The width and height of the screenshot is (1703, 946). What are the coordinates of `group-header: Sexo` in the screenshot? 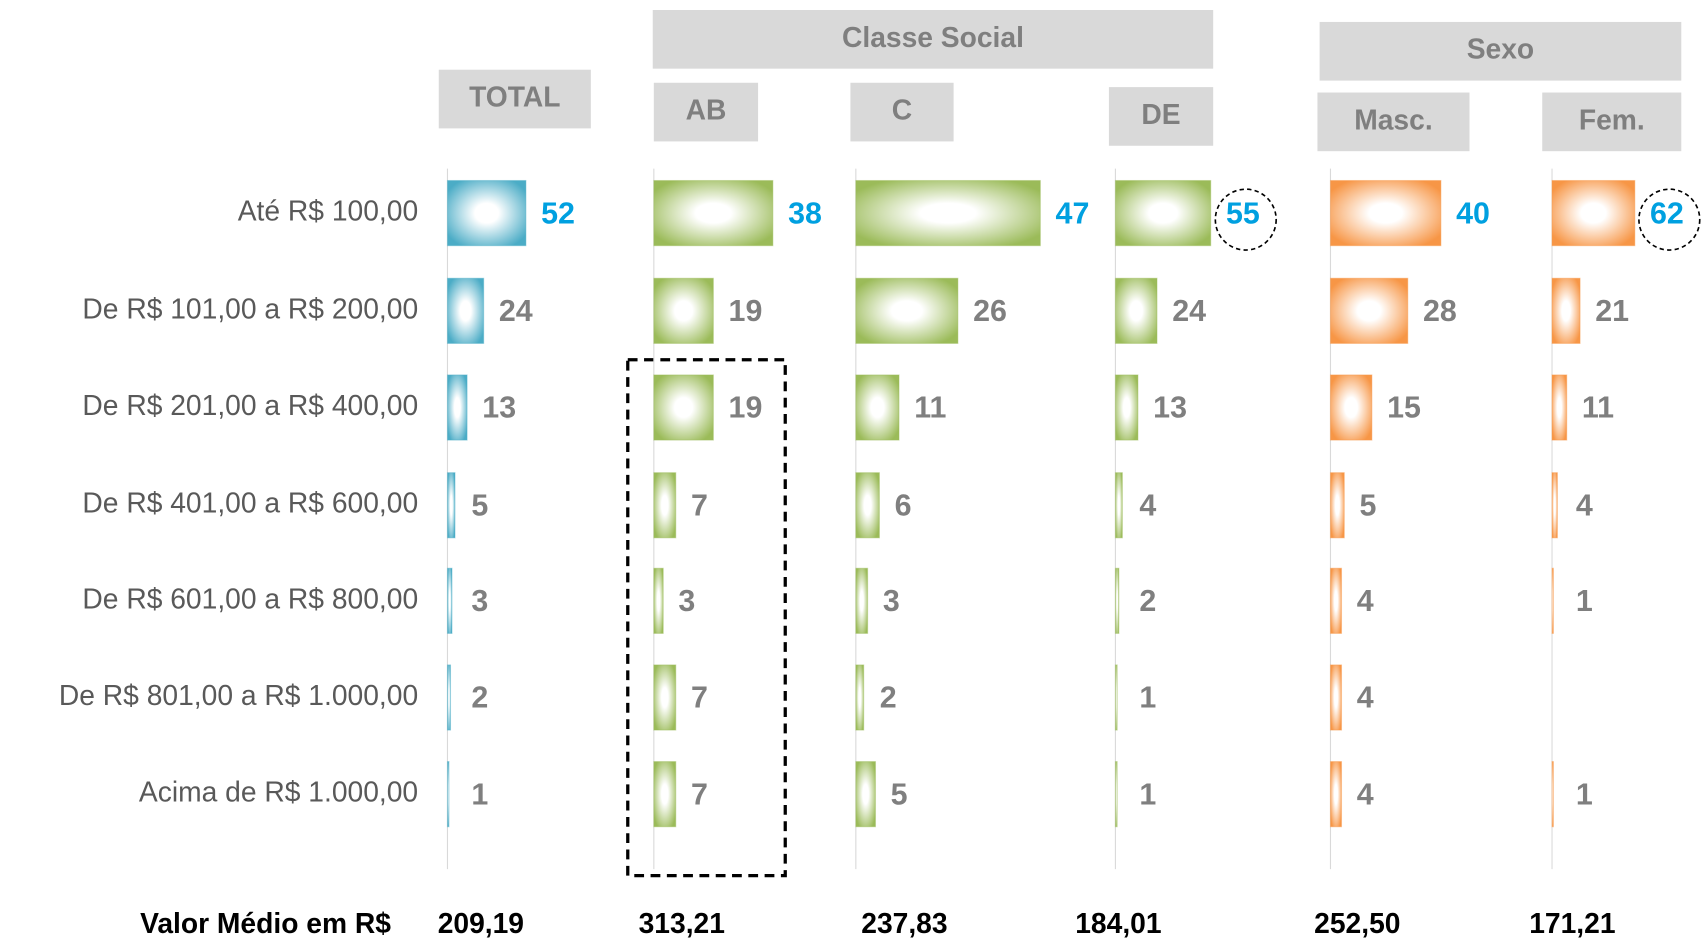 It's located at (1500, 49).